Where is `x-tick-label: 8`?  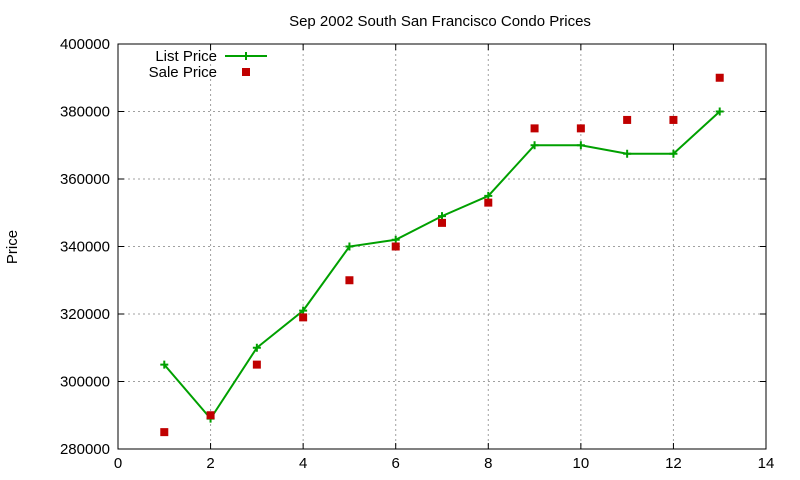 x-tick-label: 8 is located at coordinates (488, 463).